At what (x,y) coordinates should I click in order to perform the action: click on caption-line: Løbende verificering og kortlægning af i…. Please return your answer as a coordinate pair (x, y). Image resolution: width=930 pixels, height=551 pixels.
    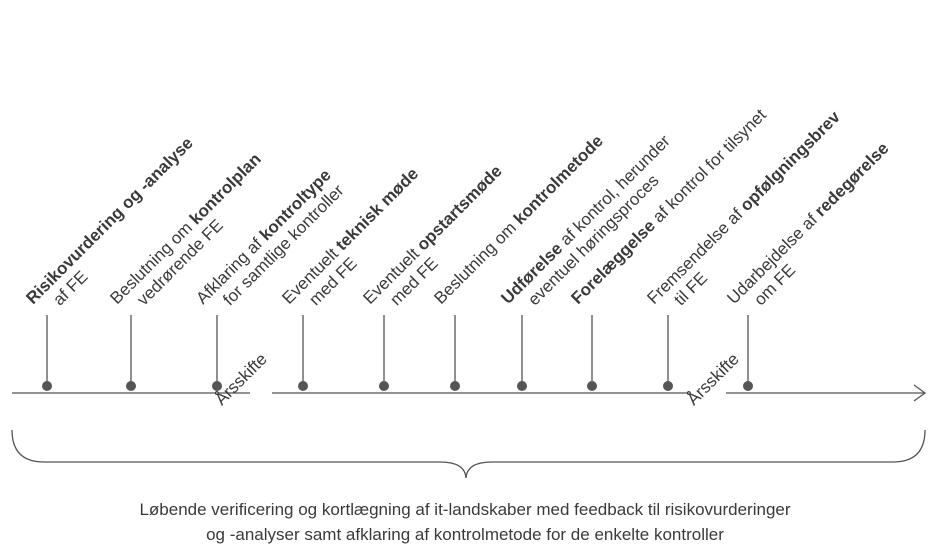
    Looking at the image, I should click on (464, 509).